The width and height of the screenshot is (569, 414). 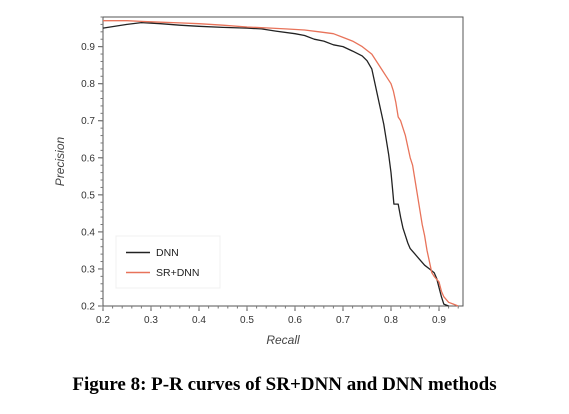 What do you see at coordinates (103, 320) in the screenshot?
I see `x-tick-label: 0.2` at bounding box center [103, 320].